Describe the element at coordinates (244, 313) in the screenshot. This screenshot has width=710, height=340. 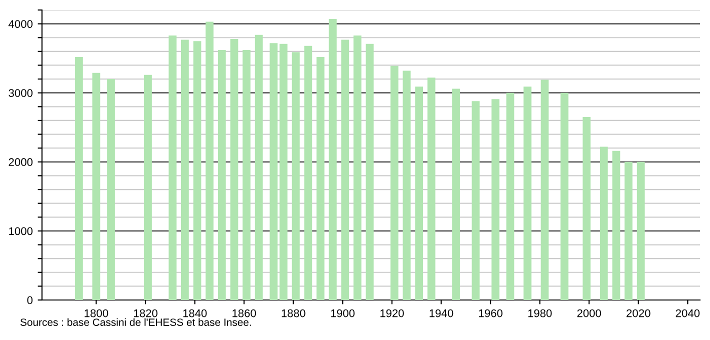
I see `x-tick-label: 1860` at that location.